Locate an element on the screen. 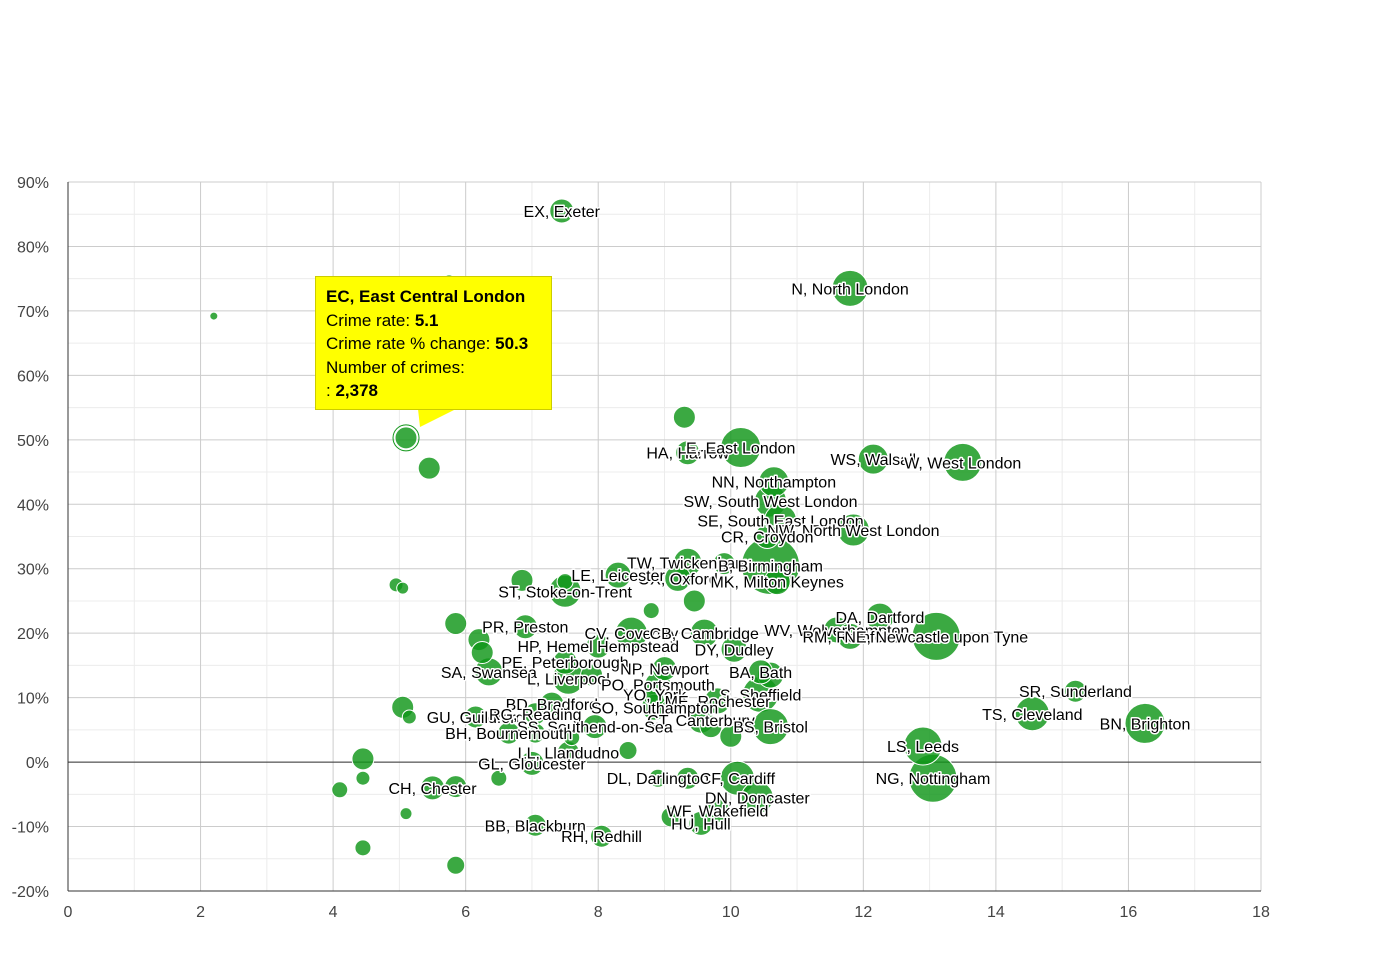  tooltip-change-label: Crime rate % change: is located at coordinates (408, 344).